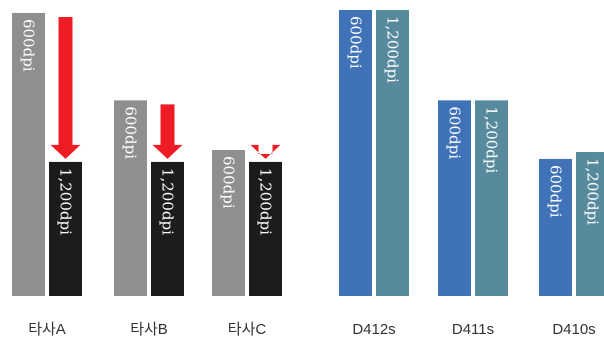 This screenshot has height=340, width=604. What do you see at coordinates (149, 329) in the screenshot?
I see `category-label-1: 타사B` at bounding box center [149, 329].